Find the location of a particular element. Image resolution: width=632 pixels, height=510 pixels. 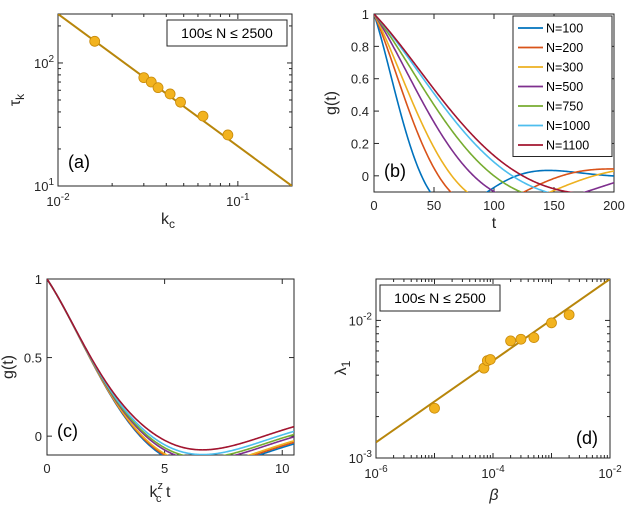

panel-d-xtick-label: 10⁻² is located at coordinates (610, 472).